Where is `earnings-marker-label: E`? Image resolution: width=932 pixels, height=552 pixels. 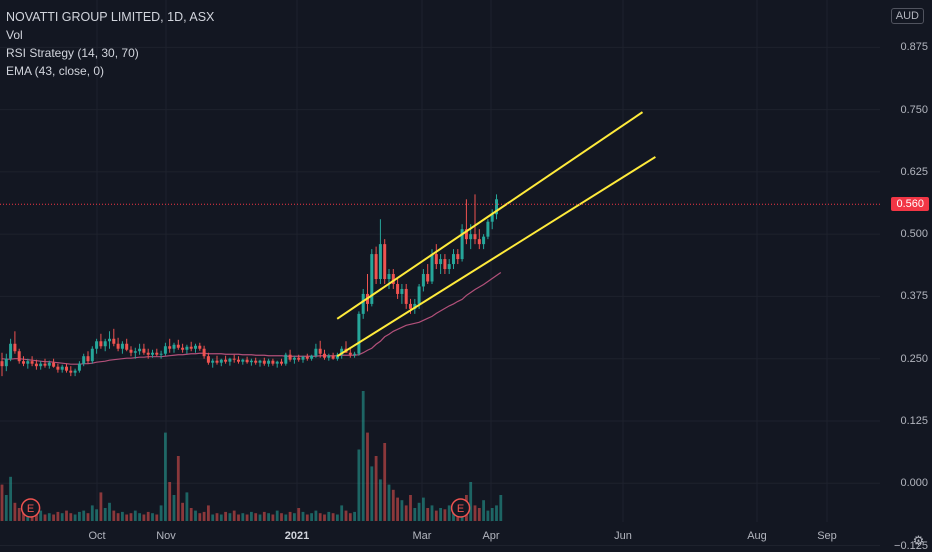
earnings-marker-label: E is located at coordinates (460, 509).